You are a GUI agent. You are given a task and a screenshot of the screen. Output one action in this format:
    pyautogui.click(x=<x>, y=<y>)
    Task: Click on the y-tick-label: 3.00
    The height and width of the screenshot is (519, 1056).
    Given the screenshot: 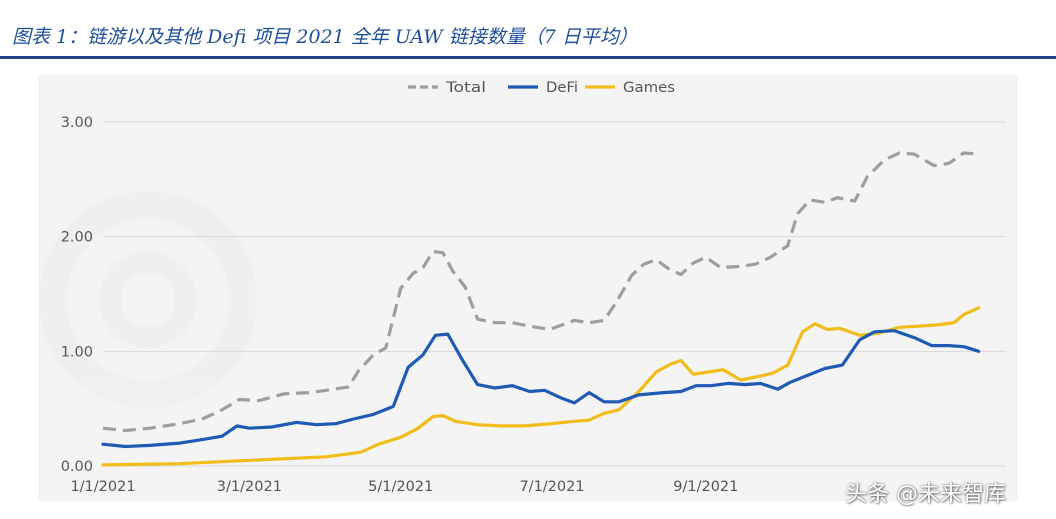 What is the action you would take?
    pyautogui.click(x=77, y=123)
    